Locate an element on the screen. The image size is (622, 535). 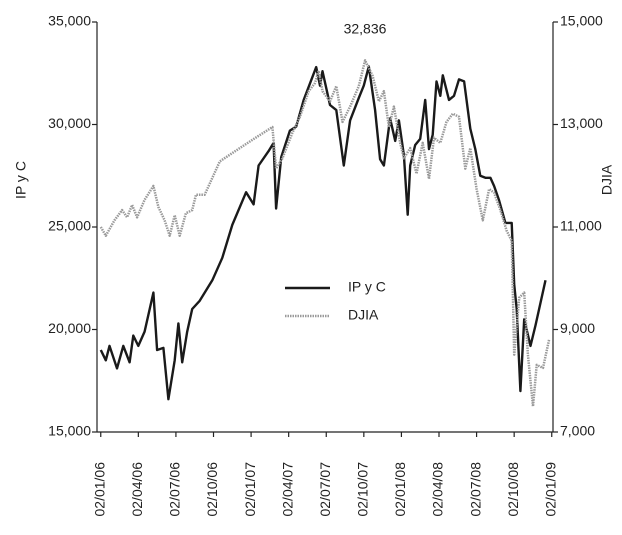
y-tick-label: 15,000 is located at coordinates (69, 431).